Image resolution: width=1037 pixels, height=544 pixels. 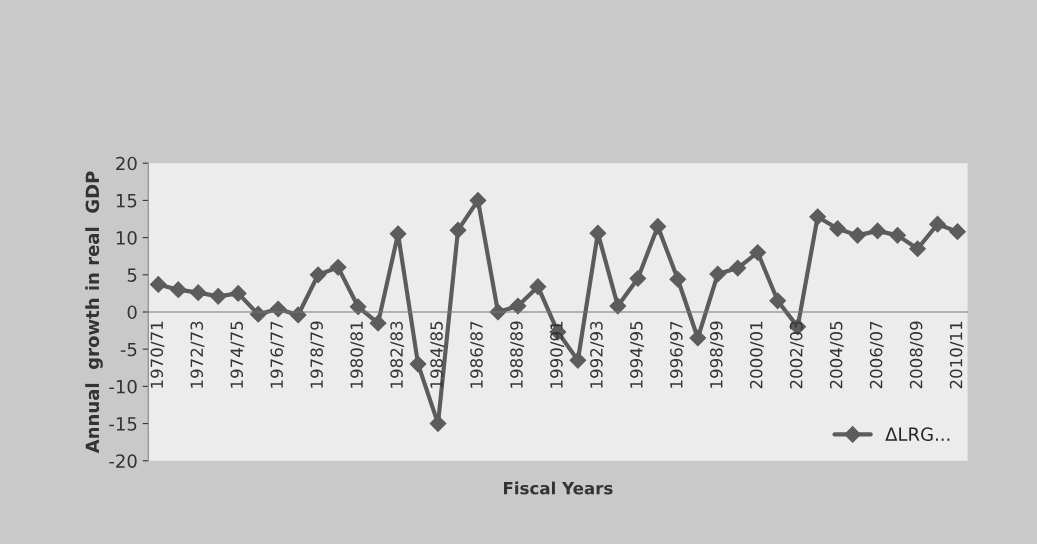 I want to click on x-tick-label: 1998/99, so click(x=716, y=354).